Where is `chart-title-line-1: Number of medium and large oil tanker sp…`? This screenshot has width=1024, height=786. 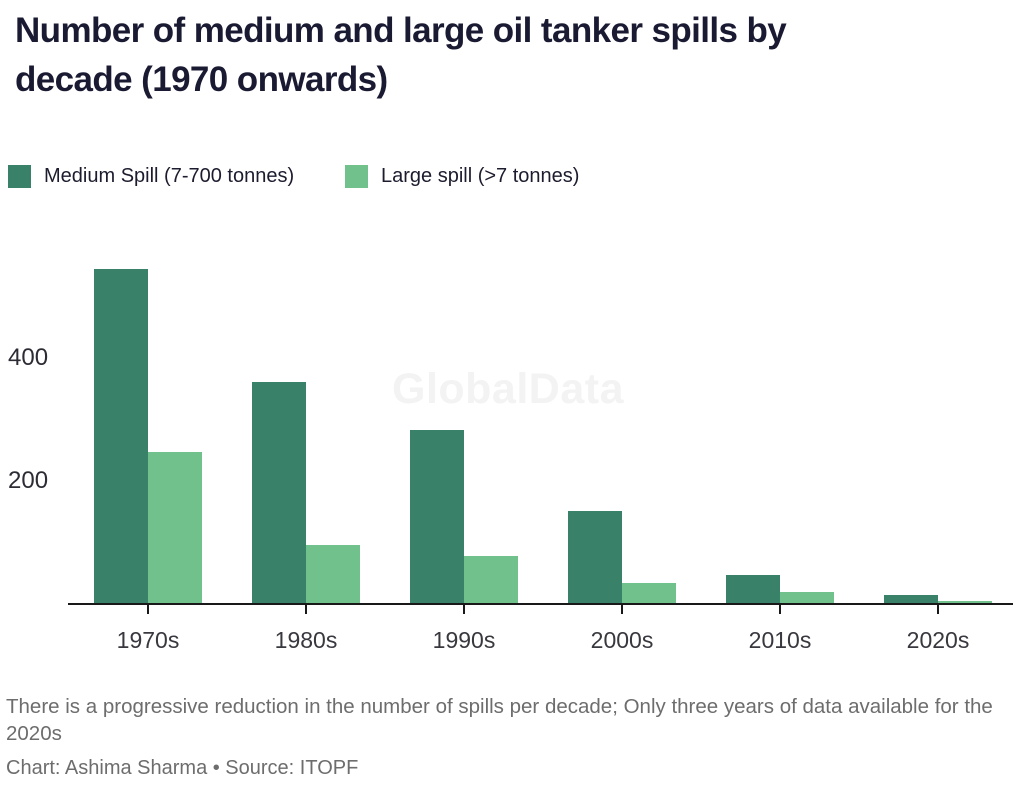 chart-title-line-1: Number of medium and large oil tanker sp… is located at coordinates (401, 30).